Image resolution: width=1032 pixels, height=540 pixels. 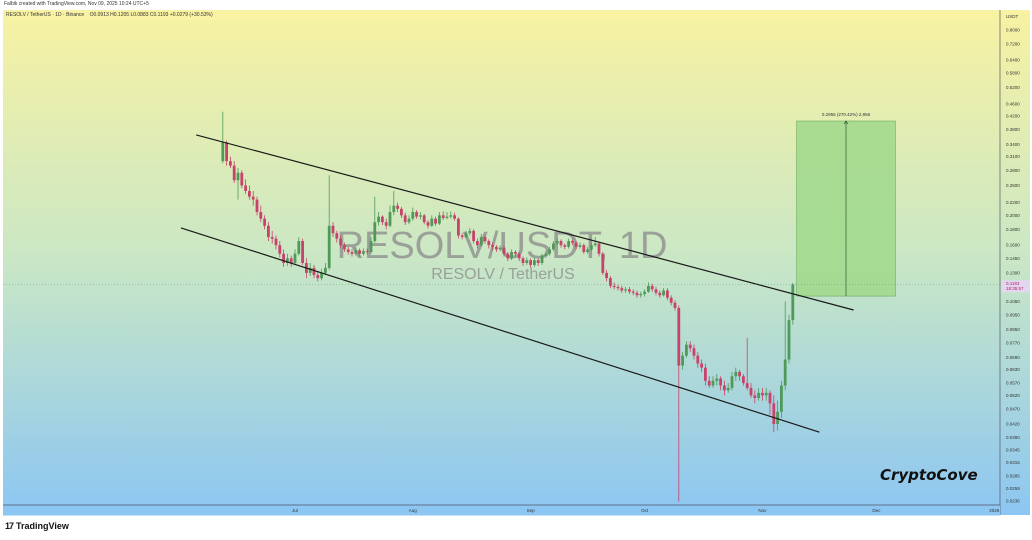 What do you see at coordinates (876, 510) in the screenshot?
I see `time-tick-label: Dec` at bounding box center [876, 510].